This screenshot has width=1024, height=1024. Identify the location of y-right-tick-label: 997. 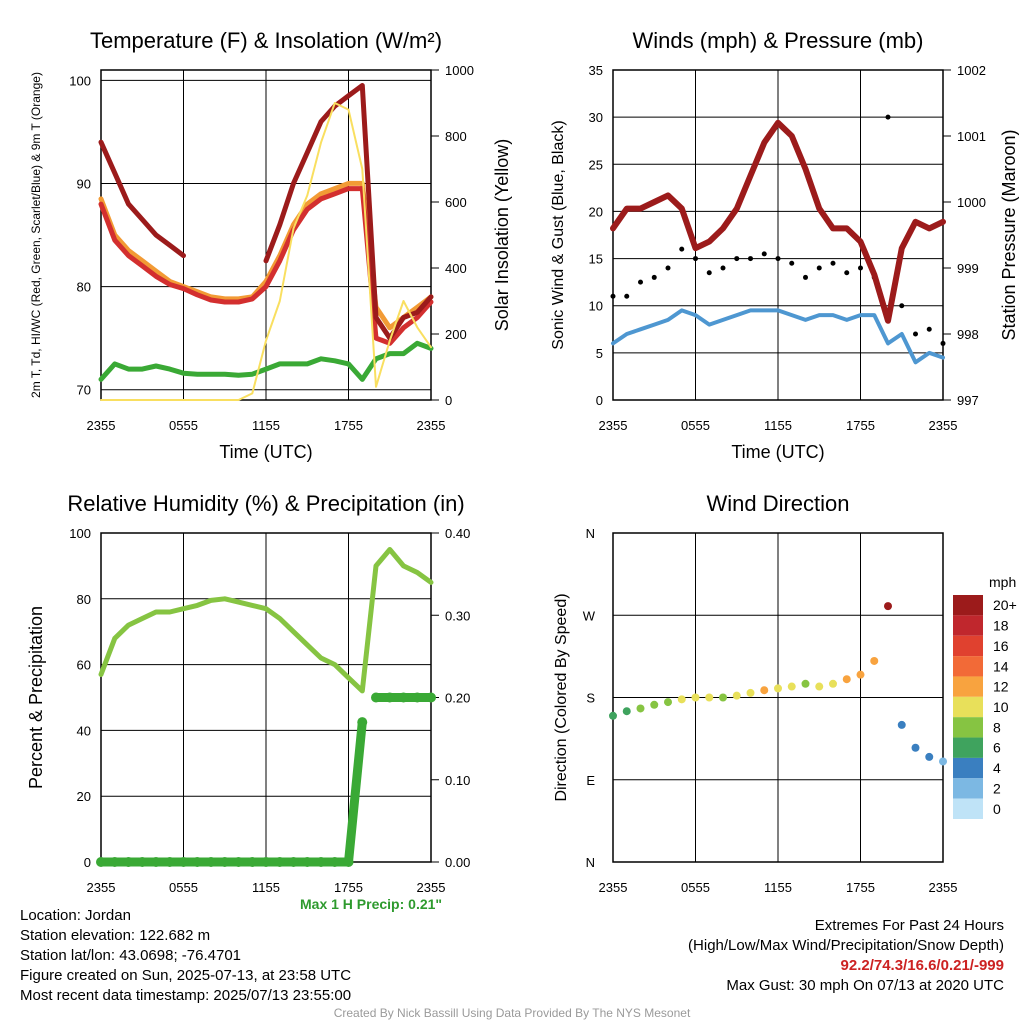
(968, 400).